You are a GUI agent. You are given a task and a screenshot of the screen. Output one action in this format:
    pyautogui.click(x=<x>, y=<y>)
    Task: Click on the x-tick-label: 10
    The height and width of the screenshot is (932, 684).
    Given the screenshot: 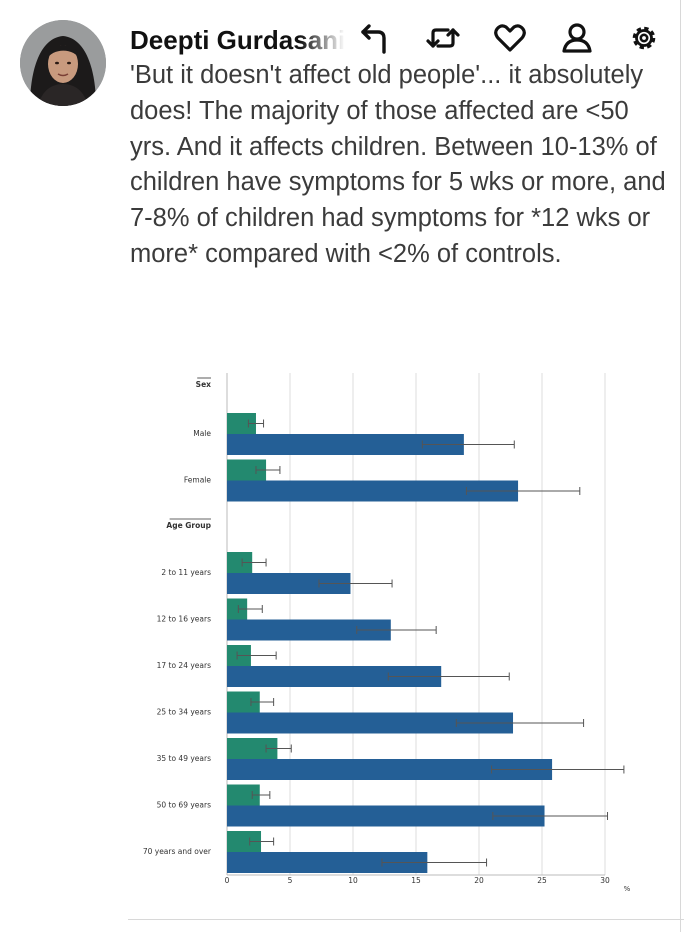 What is the action you would take?
    pyautogui.click(x=353, y=880)
    